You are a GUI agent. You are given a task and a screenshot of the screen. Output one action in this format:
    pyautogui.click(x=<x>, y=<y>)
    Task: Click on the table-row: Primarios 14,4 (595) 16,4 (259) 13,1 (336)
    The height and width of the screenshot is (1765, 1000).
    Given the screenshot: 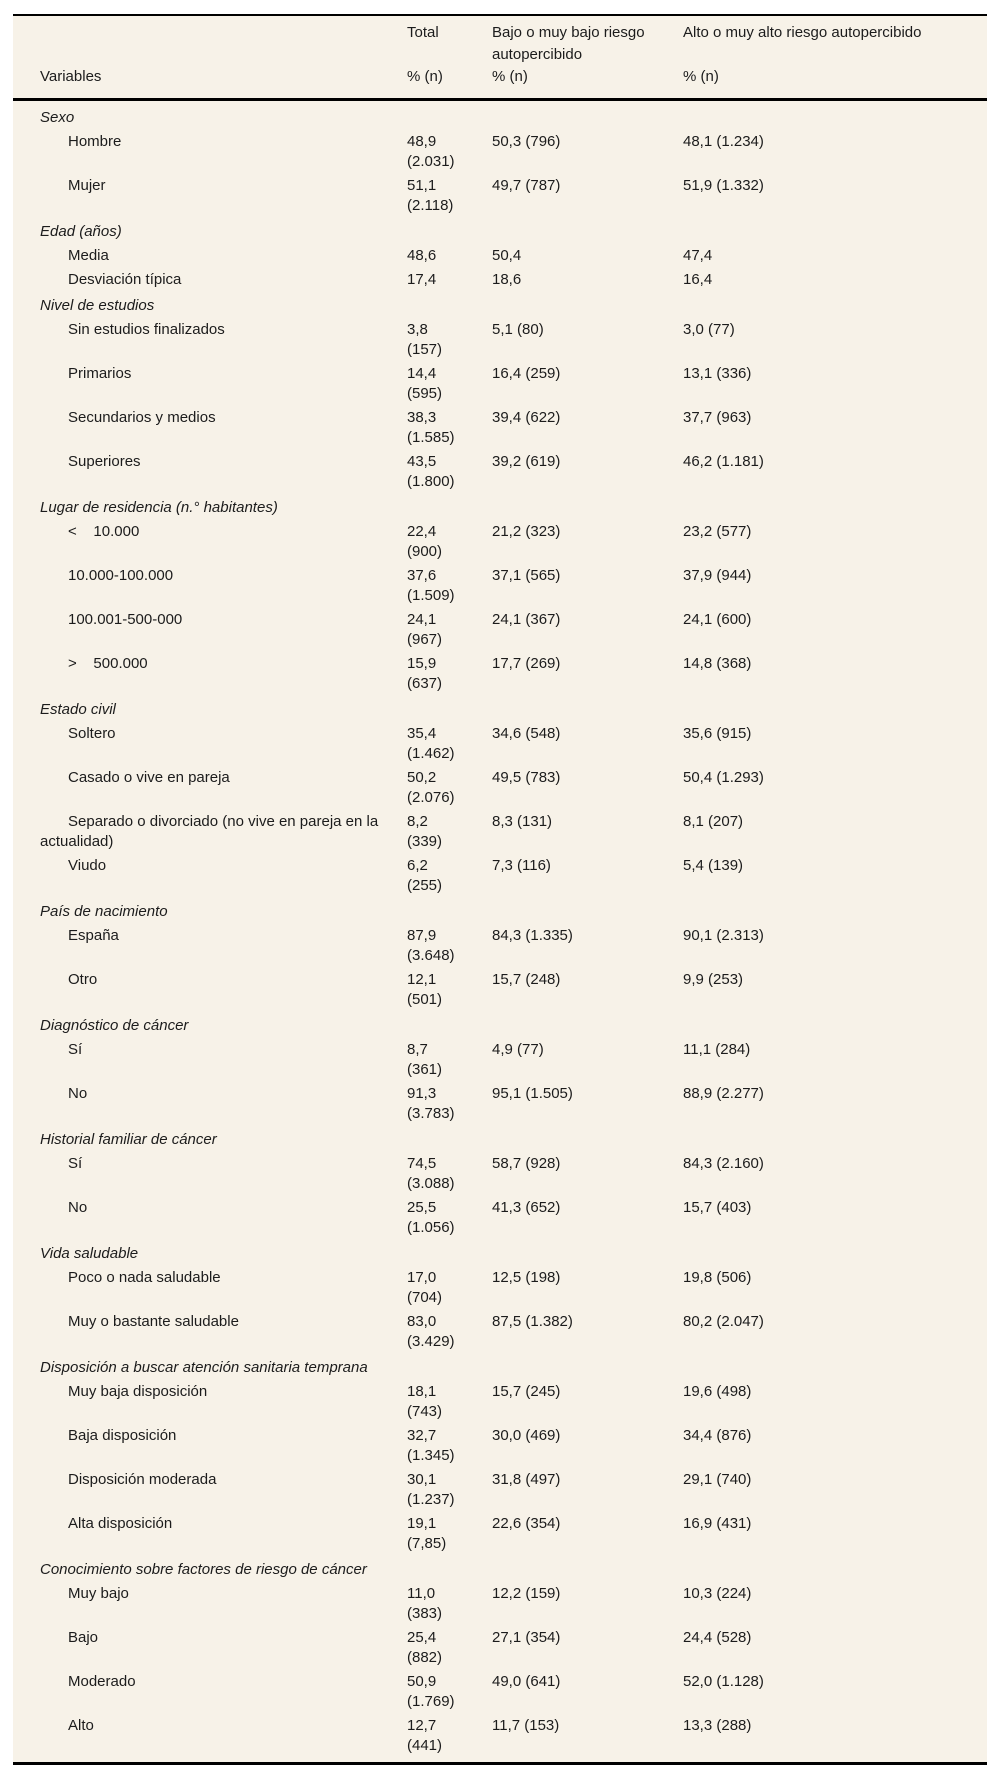 What is the action you would take?
    pyautogui.click(x=500, y=384)
    